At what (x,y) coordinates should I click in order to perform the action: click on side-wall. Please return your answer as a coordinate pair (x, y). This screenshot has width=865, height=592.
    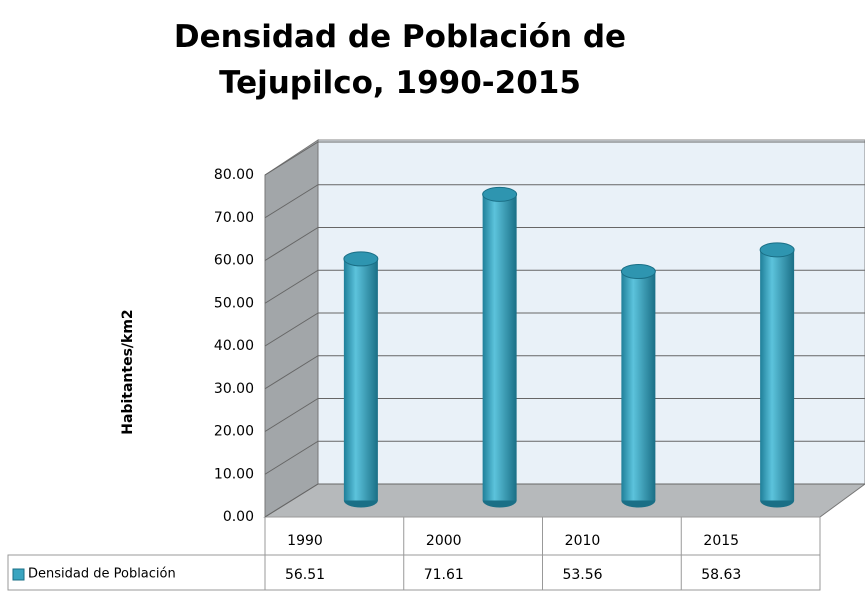
    Looking at the image, I should click on (291, 328).